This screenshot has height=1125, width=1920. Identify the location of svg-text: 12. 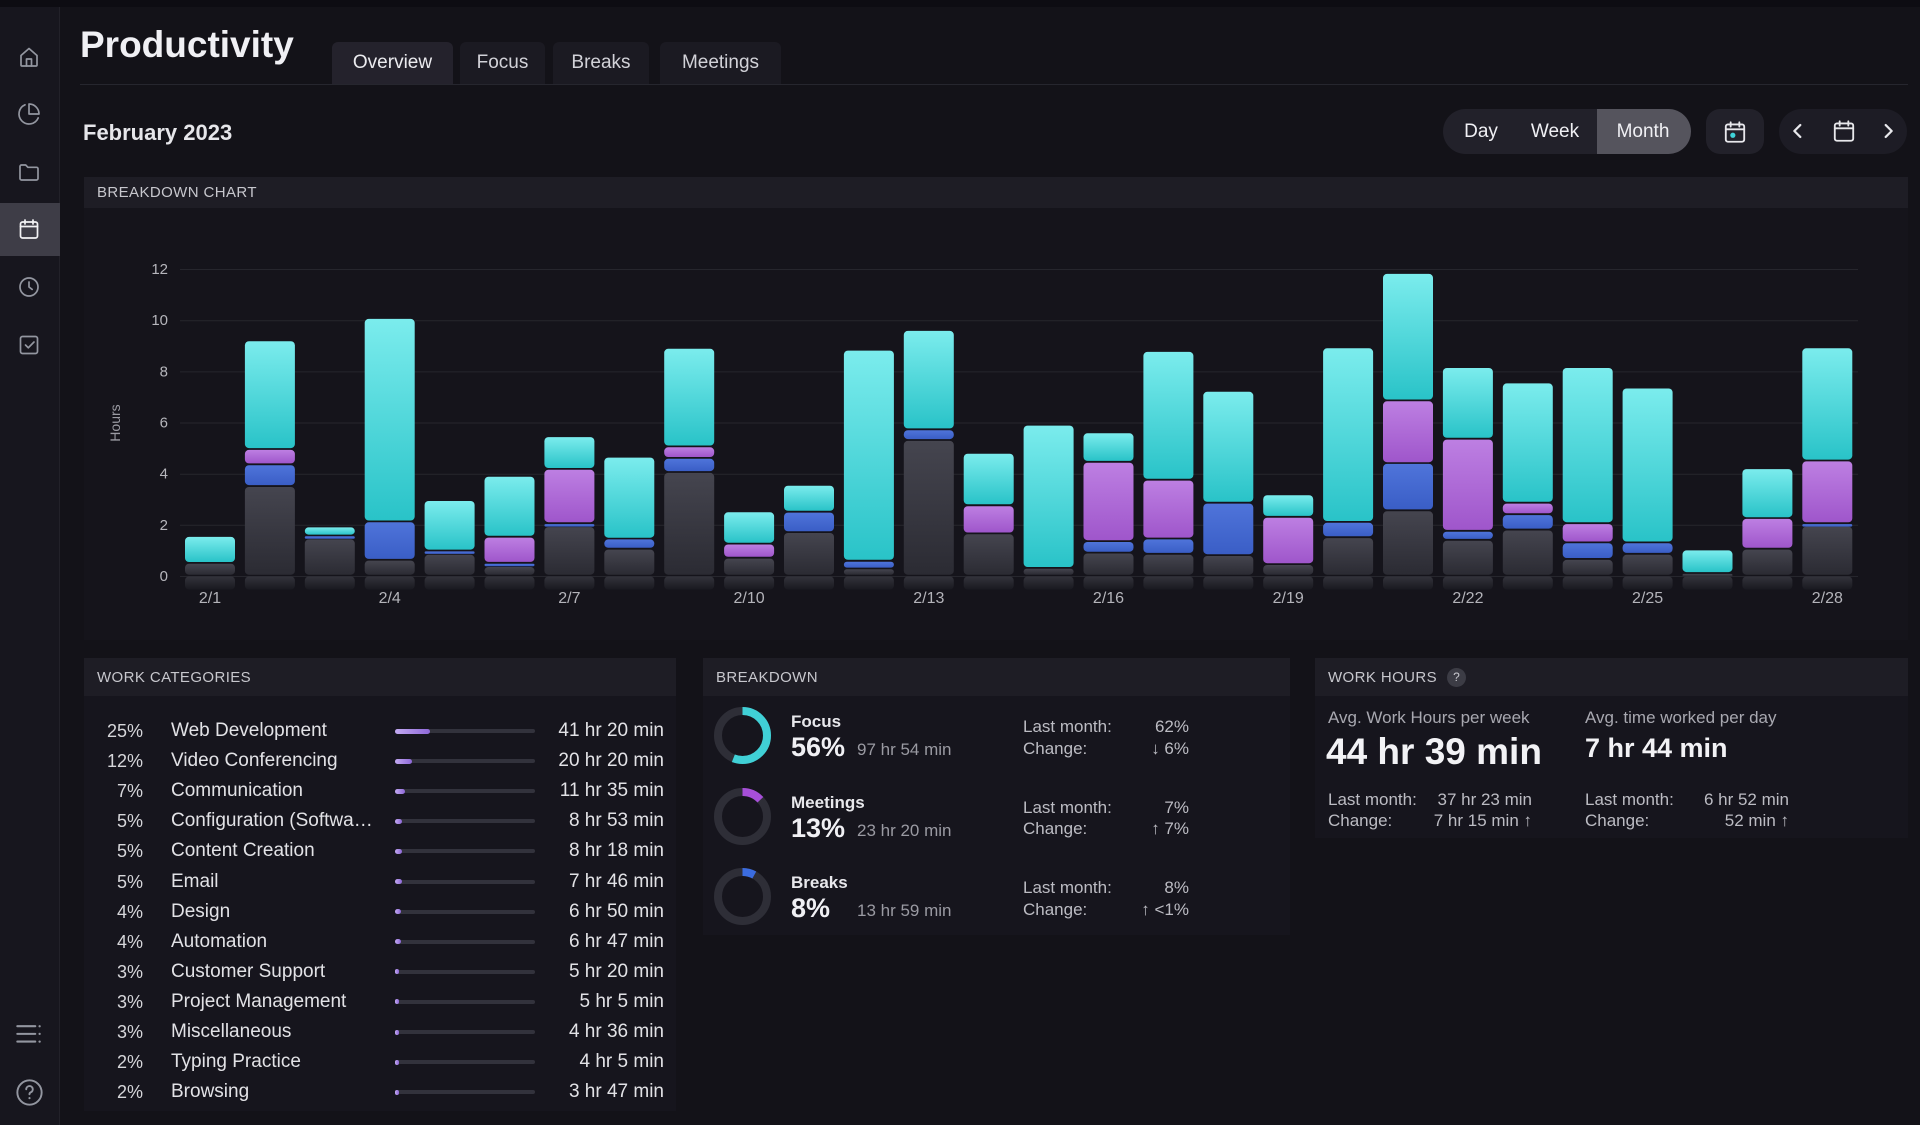
(159, 269).